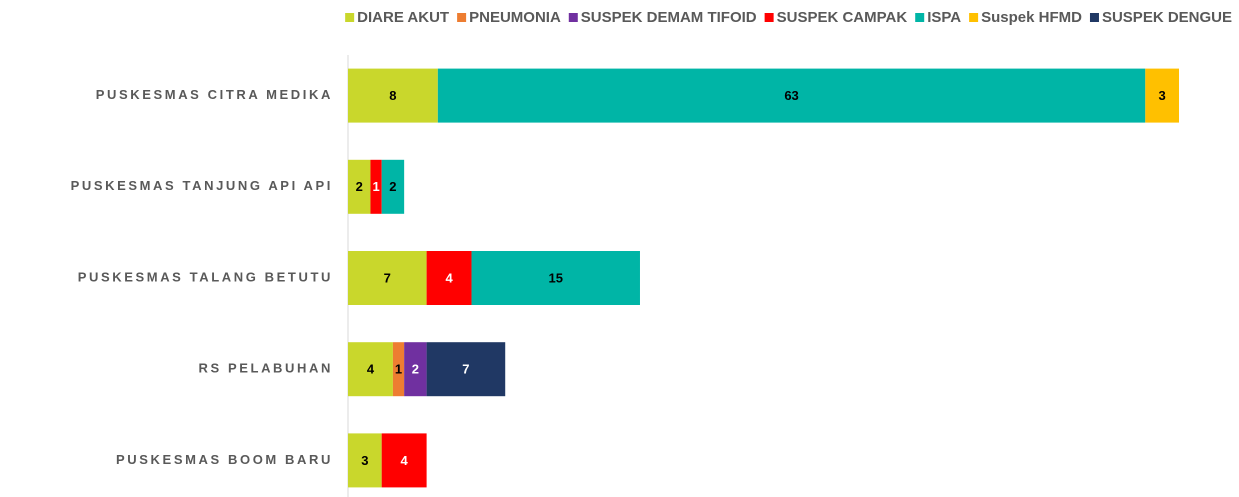 The width and height of the screenshot is (1239, 497). Describe the element at coordinates (403, 17) in the screenshot. I see `legend-label: DIARE AKUT` at that location.